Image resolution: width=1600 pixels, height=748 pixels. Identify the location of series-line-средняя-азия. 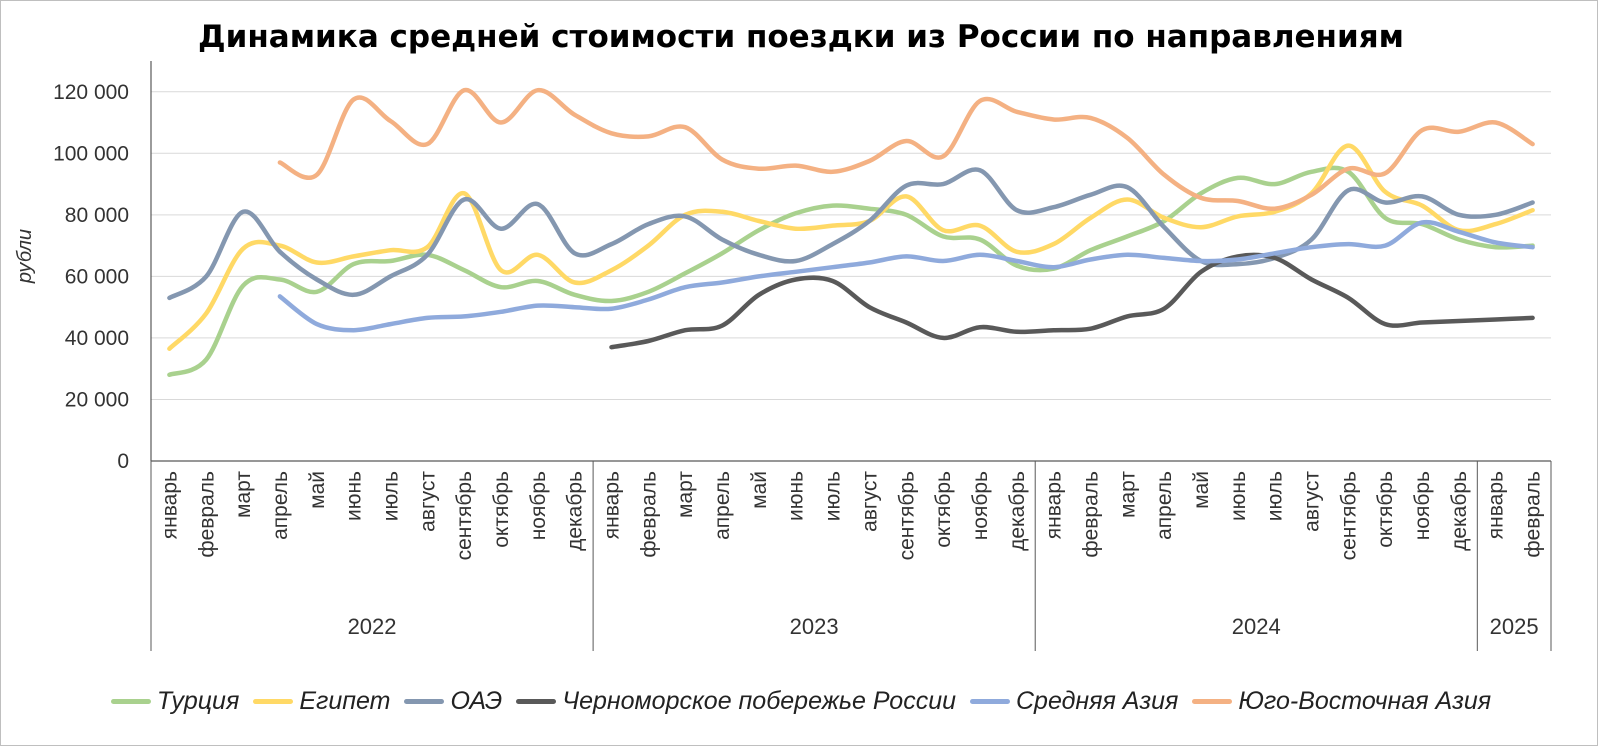
(906, 276).